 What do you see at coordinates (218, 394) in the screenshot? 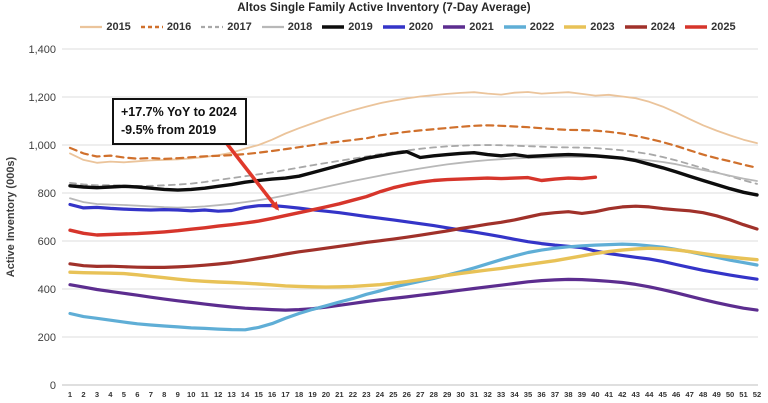
I see `x-tick-label: 12` at bounding box center [218, 394].